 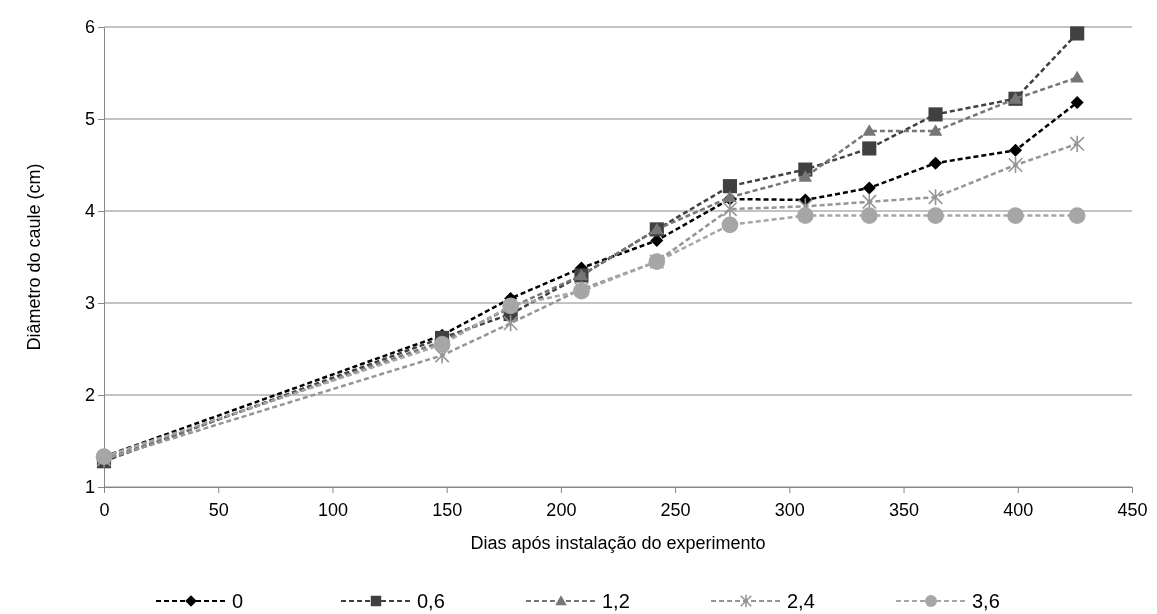 What do you see at coordinates (89, 27) in the screenshot?
I see `y-tick-label: 6` at bounding box center [89, 27].